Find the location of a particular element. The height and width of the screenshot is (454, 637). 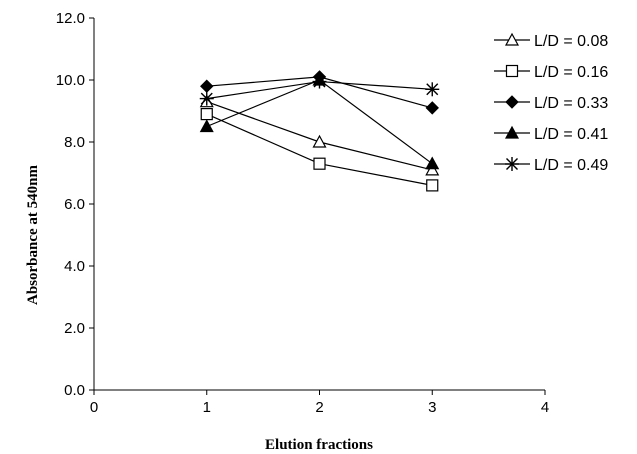

y-axis-ticks: 0.0 2.0 4.0 6.0 8.0 10.0 12.0 is located at coordinates (75, 204).